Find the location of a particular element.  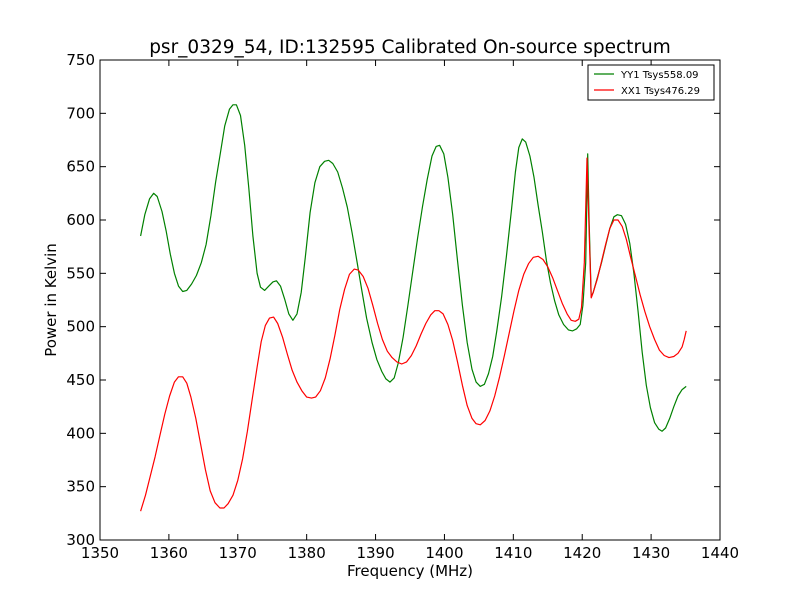

x-tick-label: 1440 is located at coordinates (720, 553).